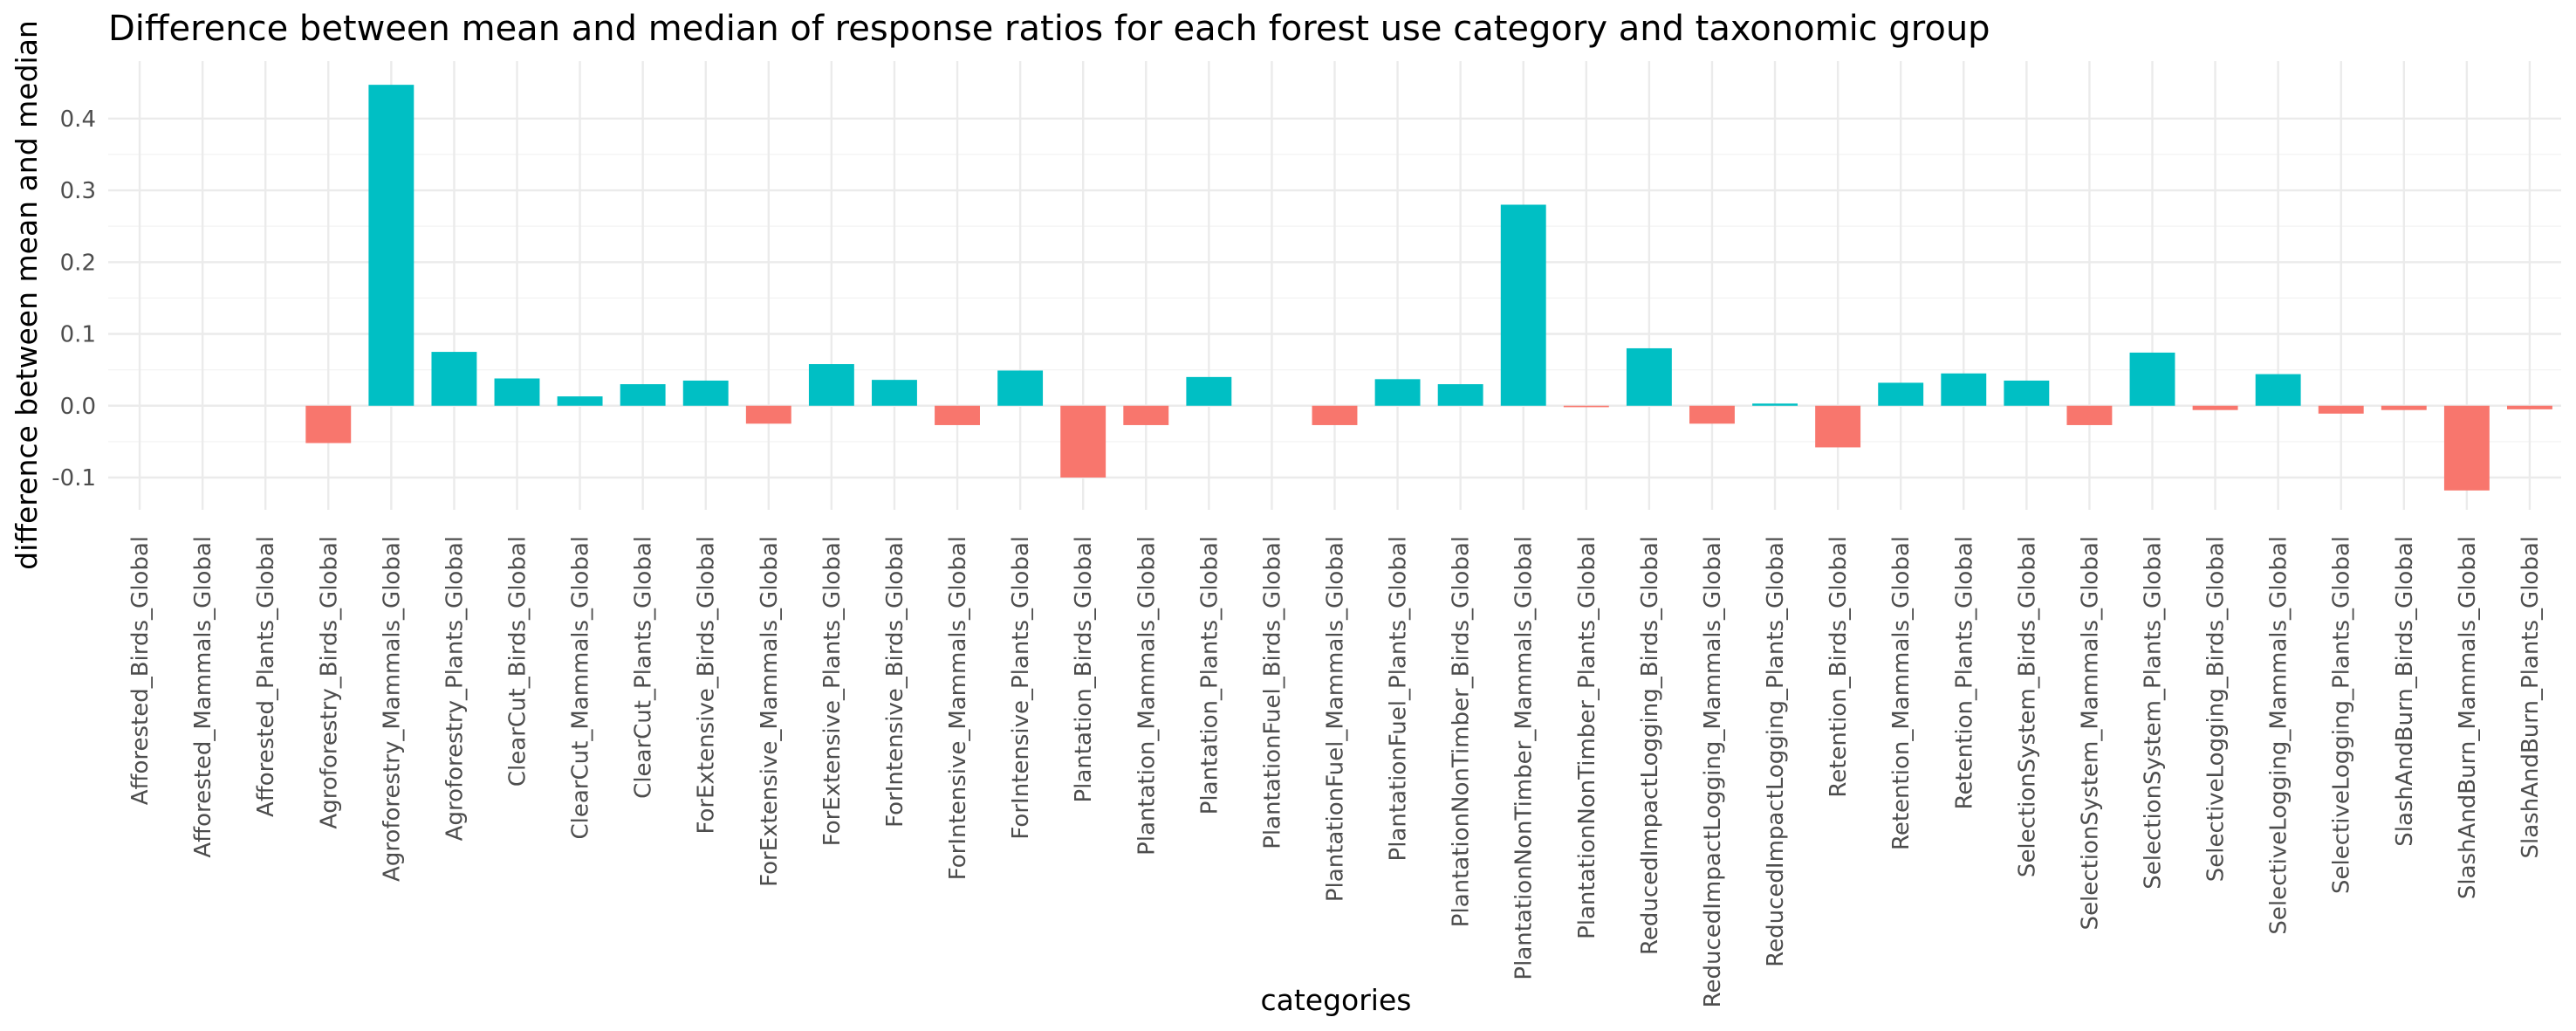  What do you see at coordinates (1901, 394) in the screenshot?
I see `bar-Retention_Mammals_Global` at bounding box center [1901, 394].